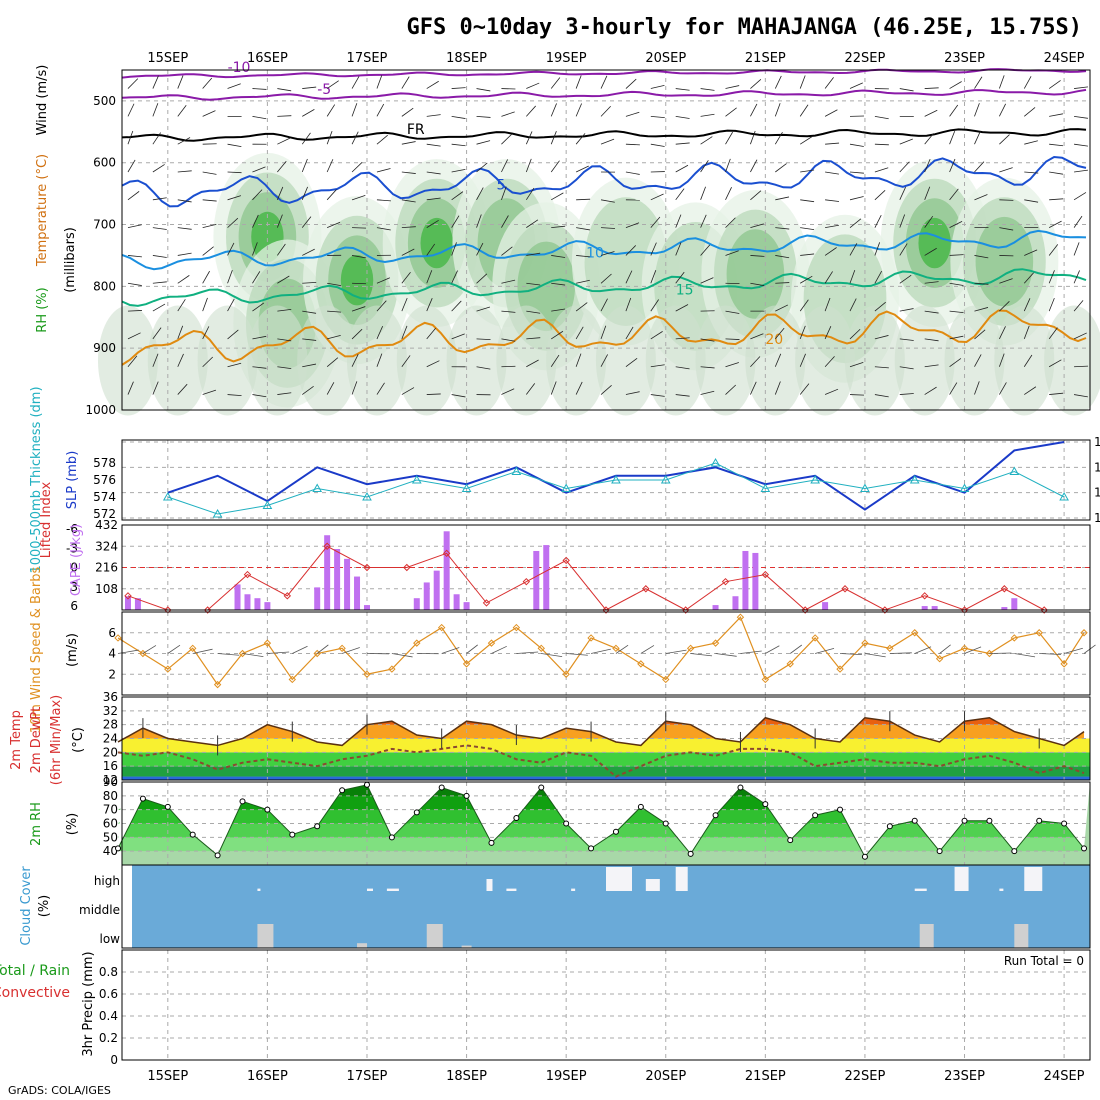  What do you see at coordinates (586, 578) in the screenshot?
I see `li-line` at bounding box center [586, 578].